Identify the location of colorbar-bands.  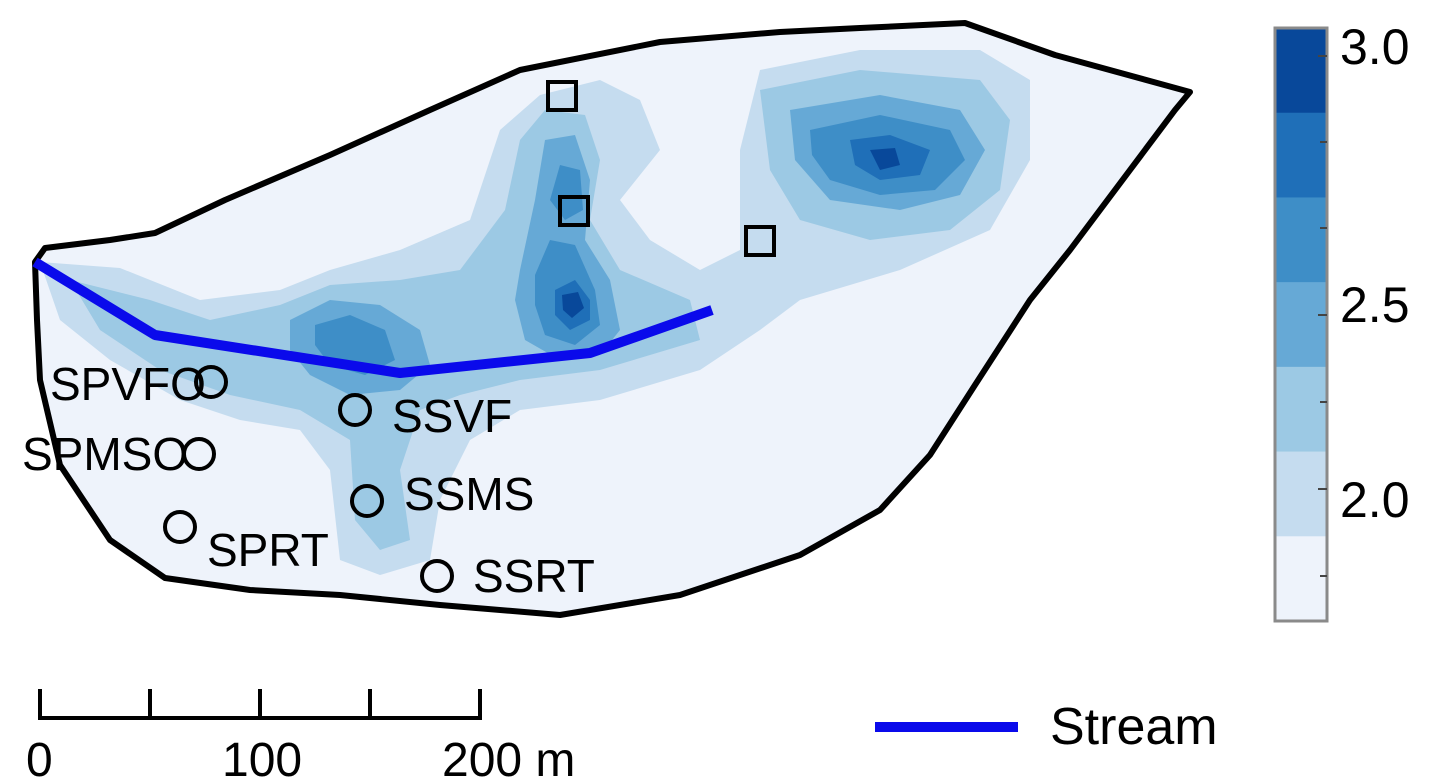
(1301, 325).